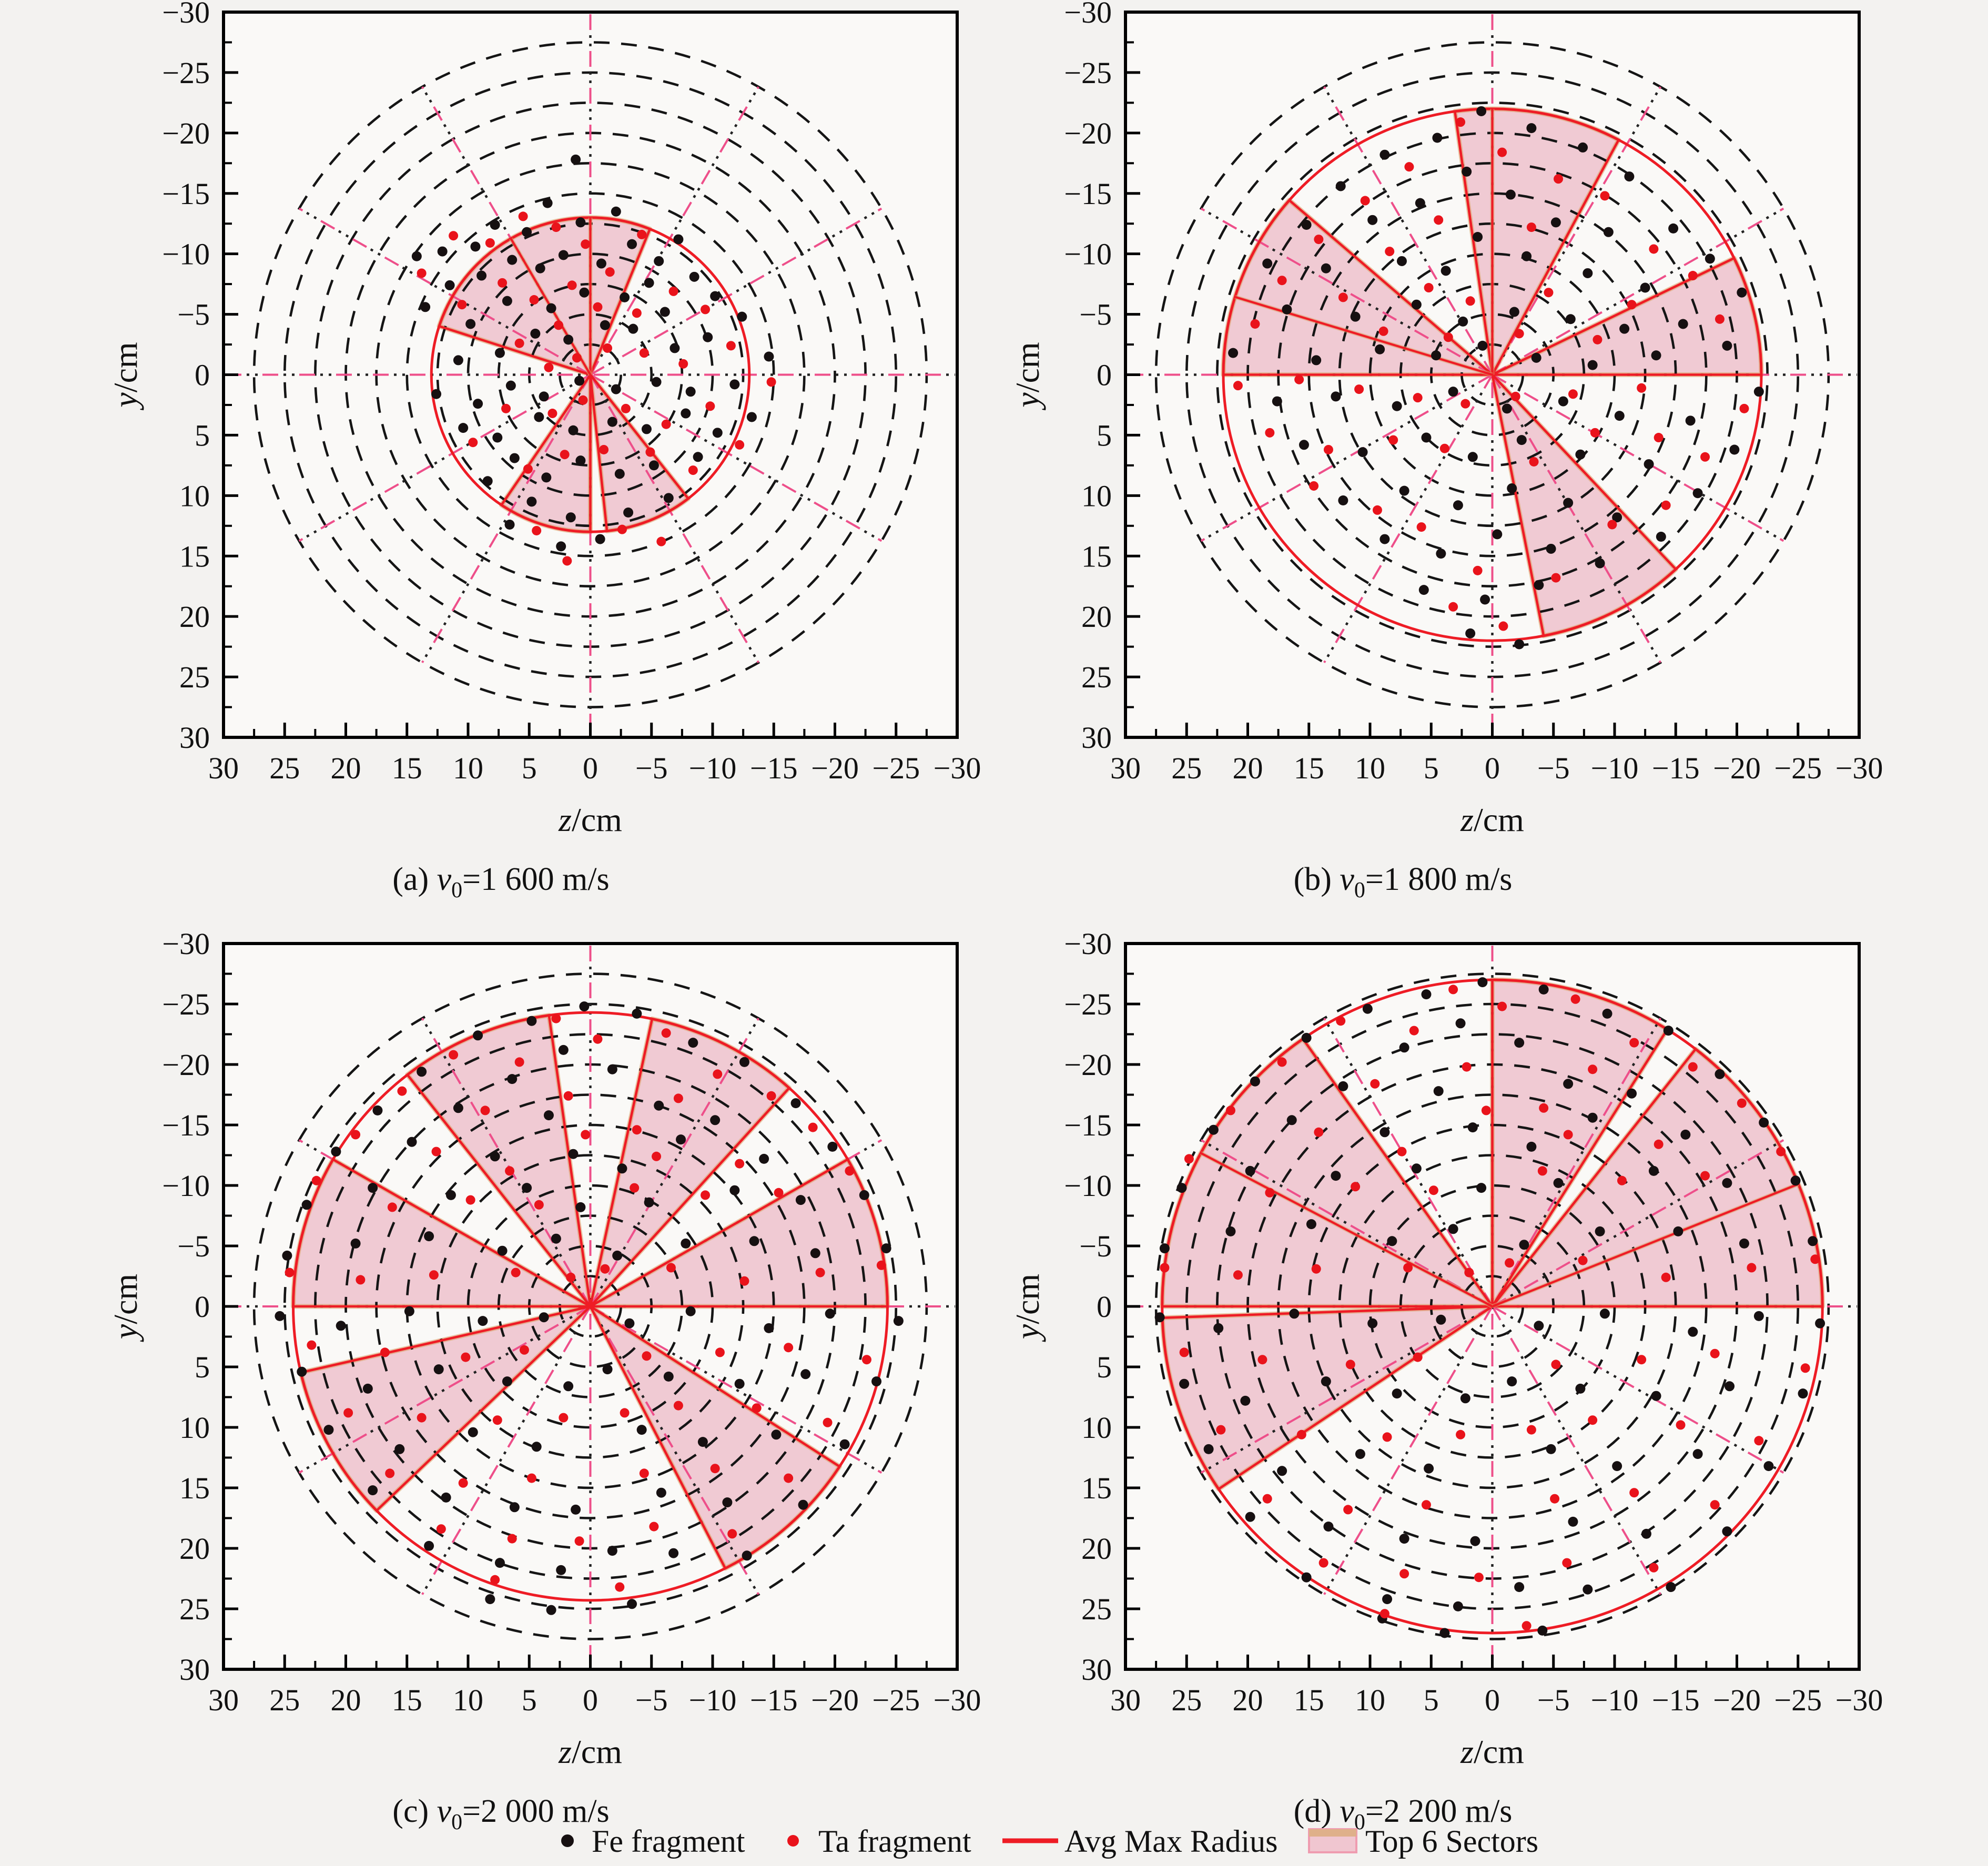 The image size is (1988, 1866). What do you see at coordinates (194, 1669) in the screenshot?
I see `y-tick-label: 30` at bounding box center [194, 1669].